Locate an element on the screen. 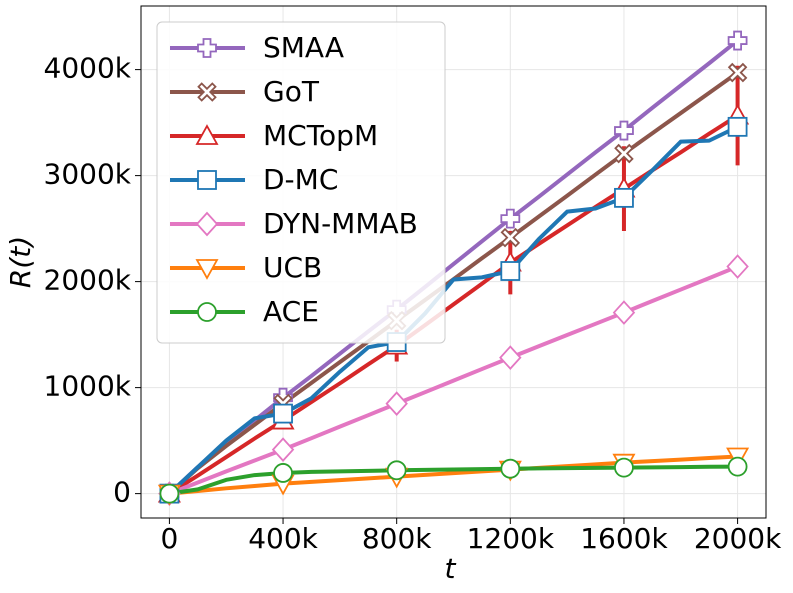 The width and height of the screenshot is (793, 593). legend-label: MCTopM is located at coordinates (320, 135).